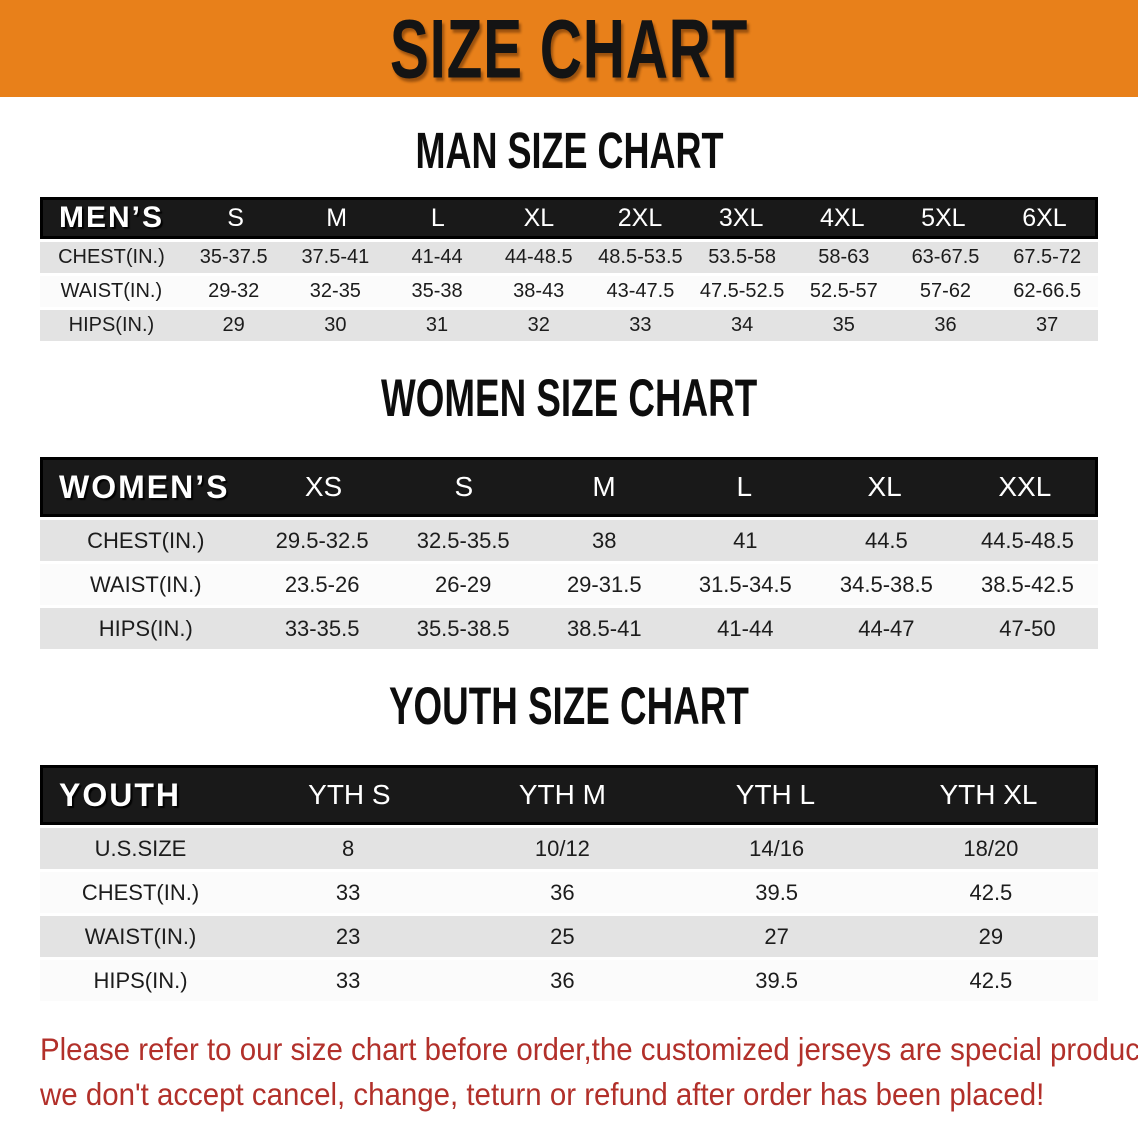  I want to click on column-header: XS, so click(323, 486).